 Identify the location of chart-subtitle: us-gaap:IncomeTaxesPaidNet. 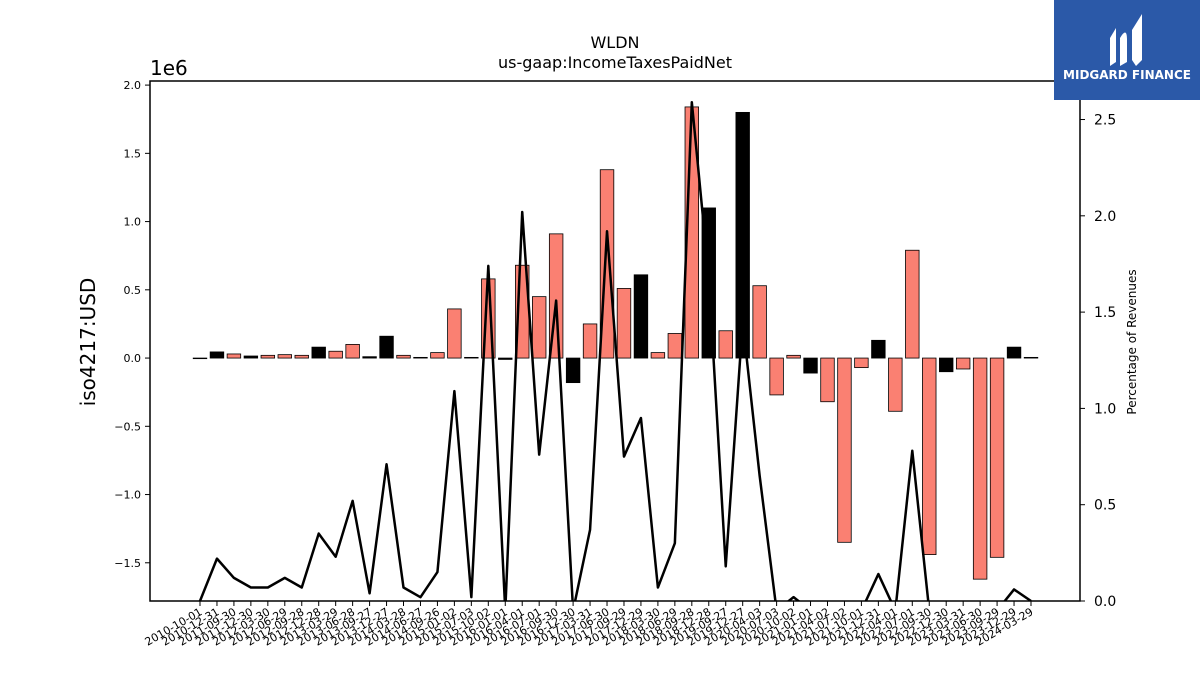
(615, 62).